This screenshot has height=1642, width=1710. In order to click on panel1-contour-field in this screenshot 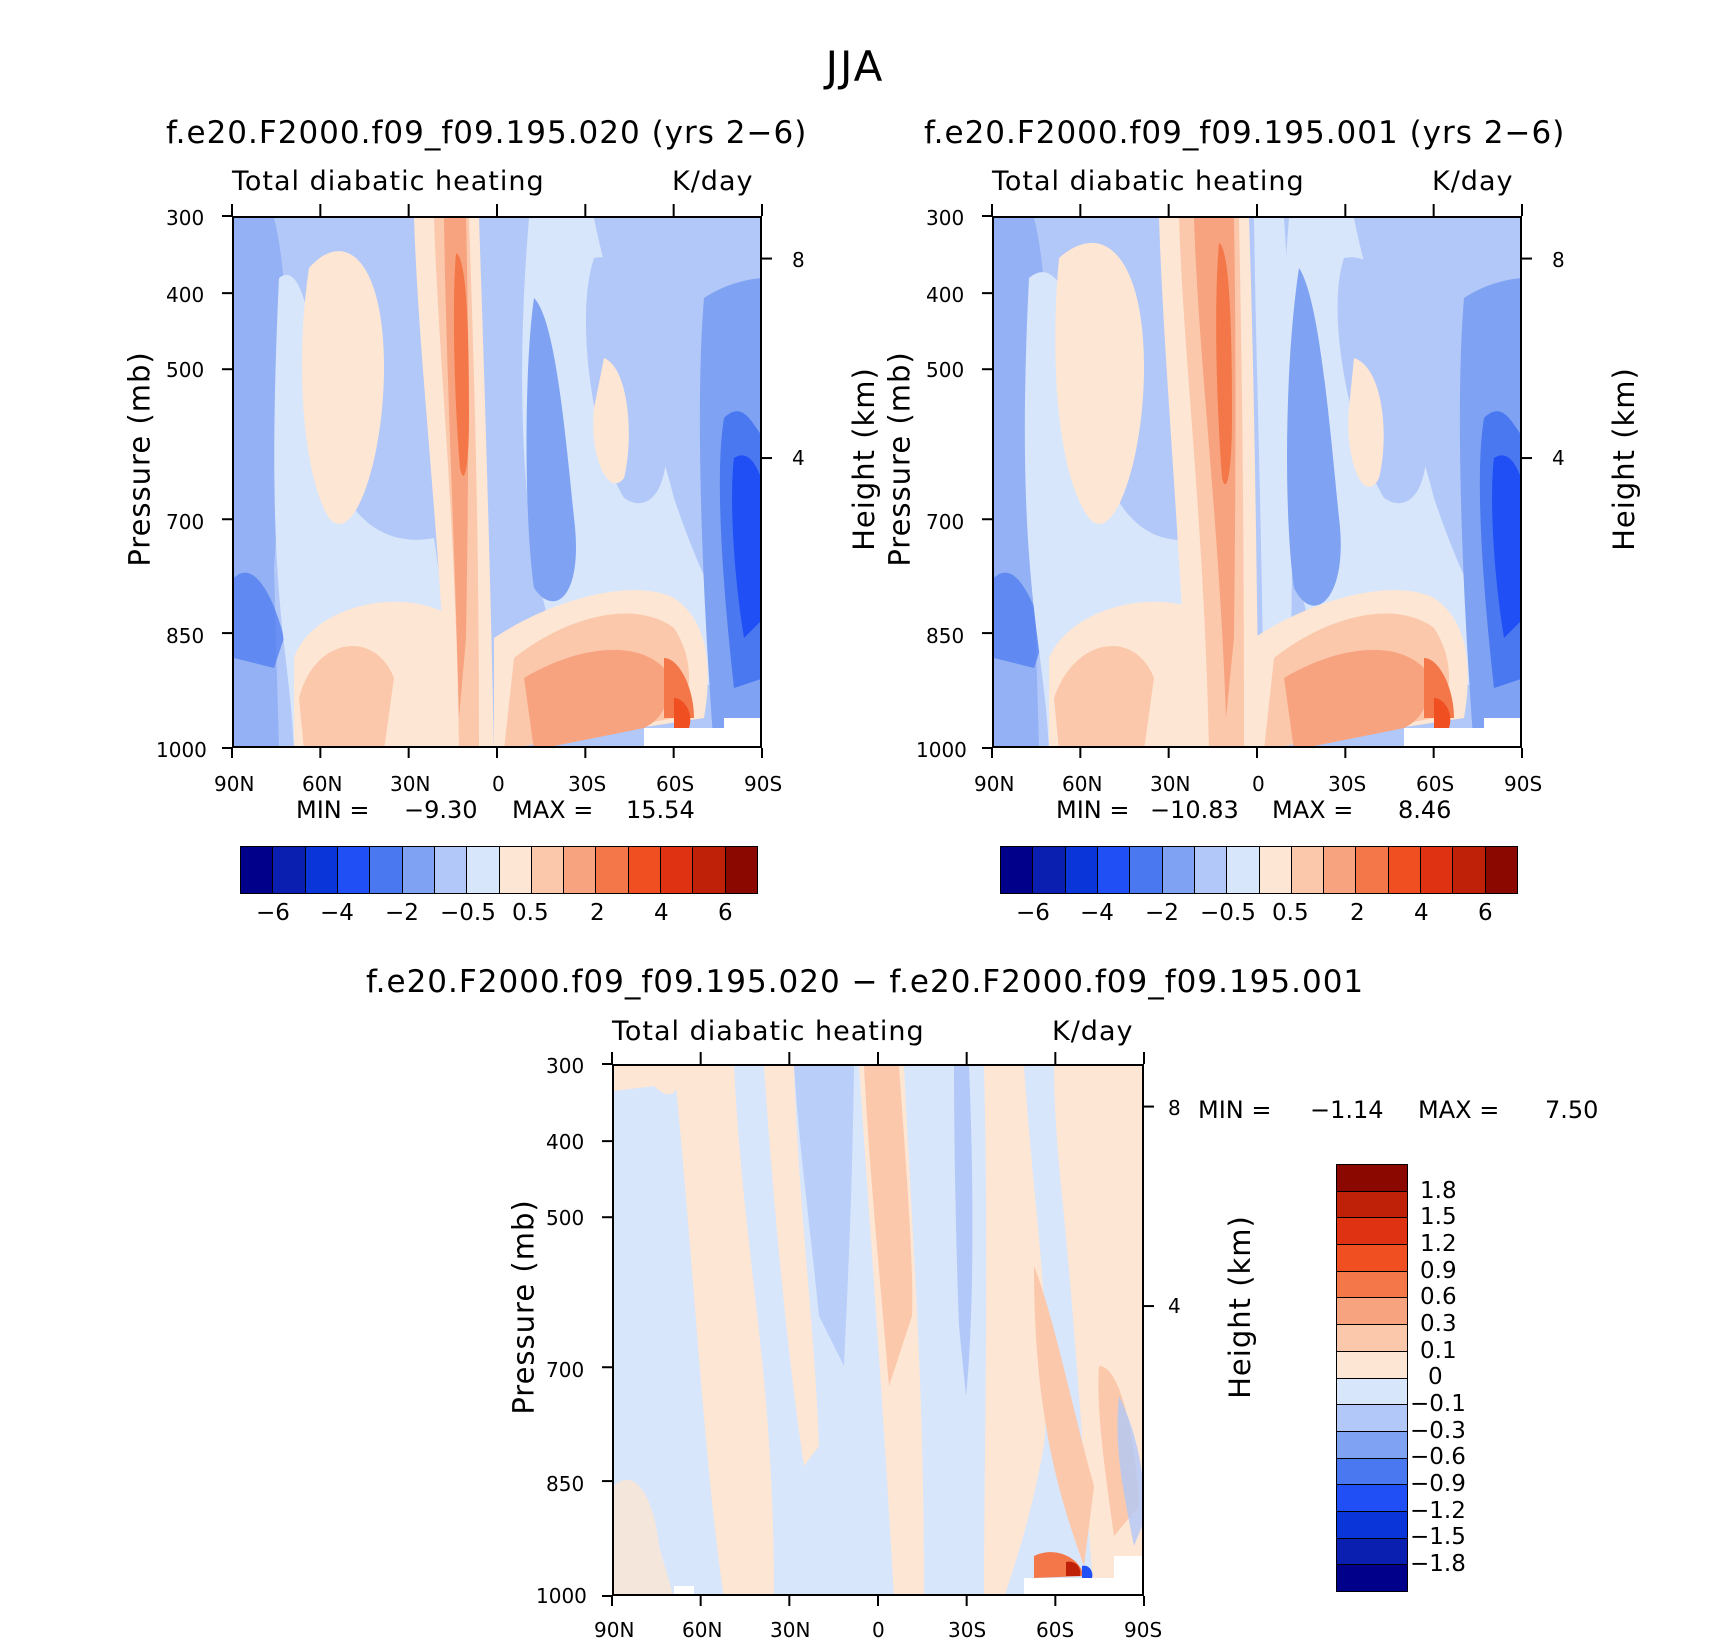, I will do `click(497, 482)`.